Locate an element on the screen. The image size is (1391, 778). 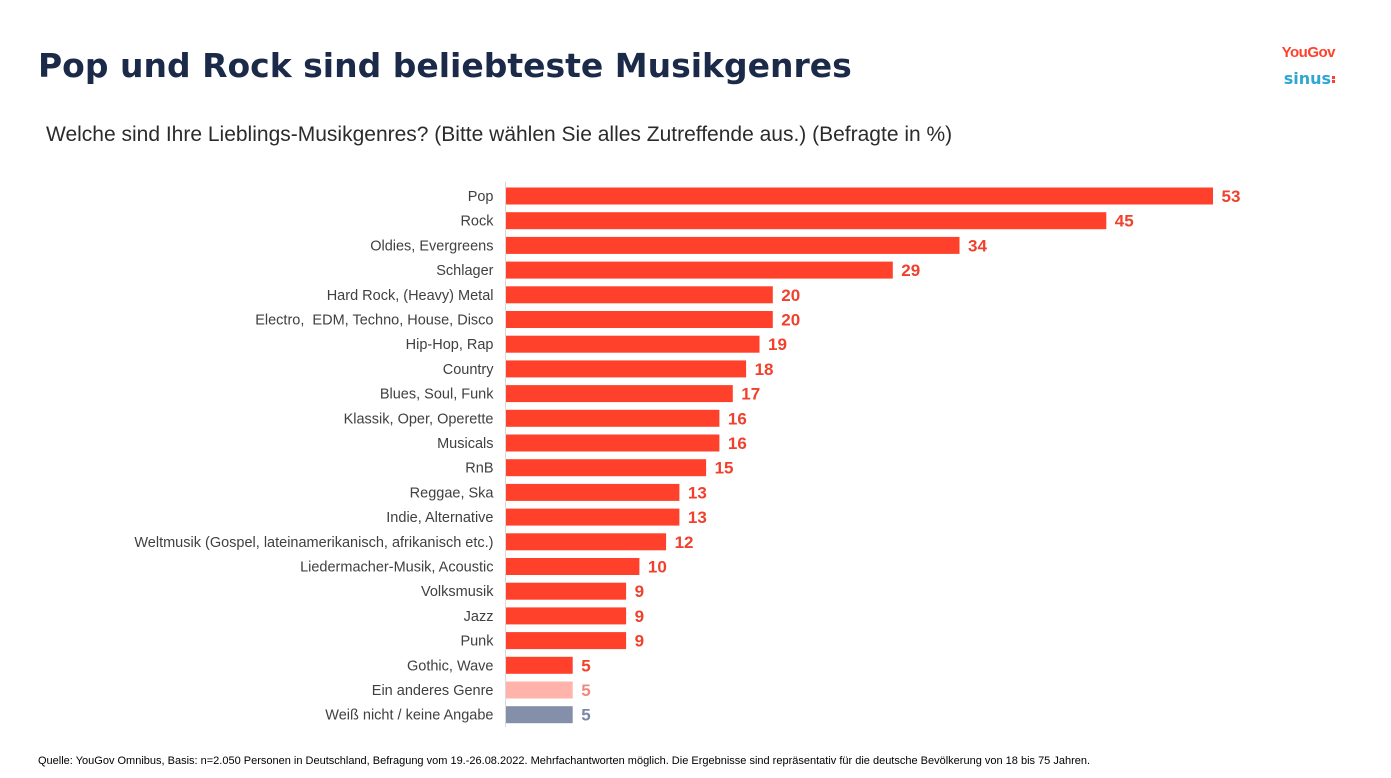
value-label: 18 is located at coordinates (764, 369).